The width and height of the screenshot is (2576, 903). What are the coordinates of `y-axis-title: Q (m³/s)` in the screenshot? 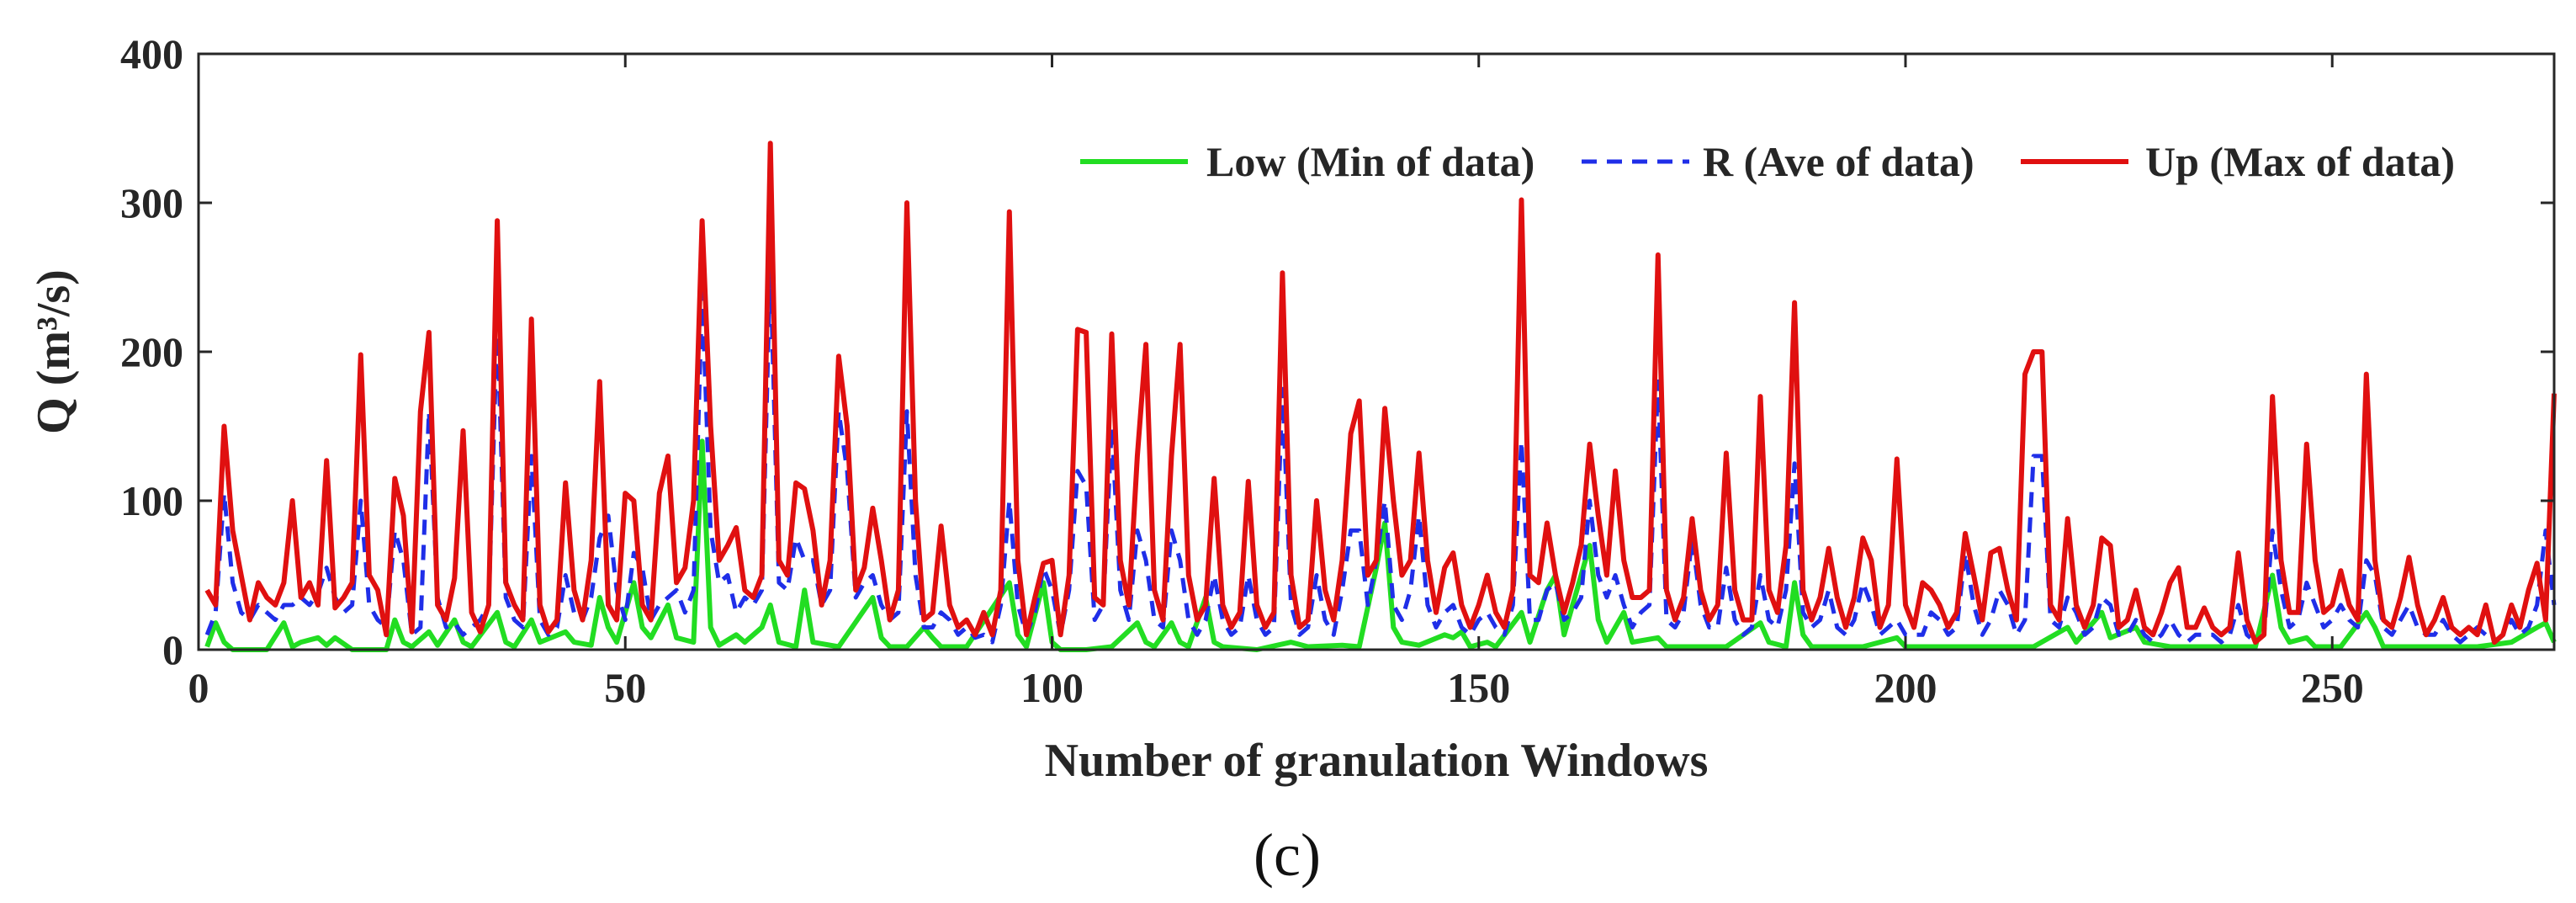 It's located at (54, 352).